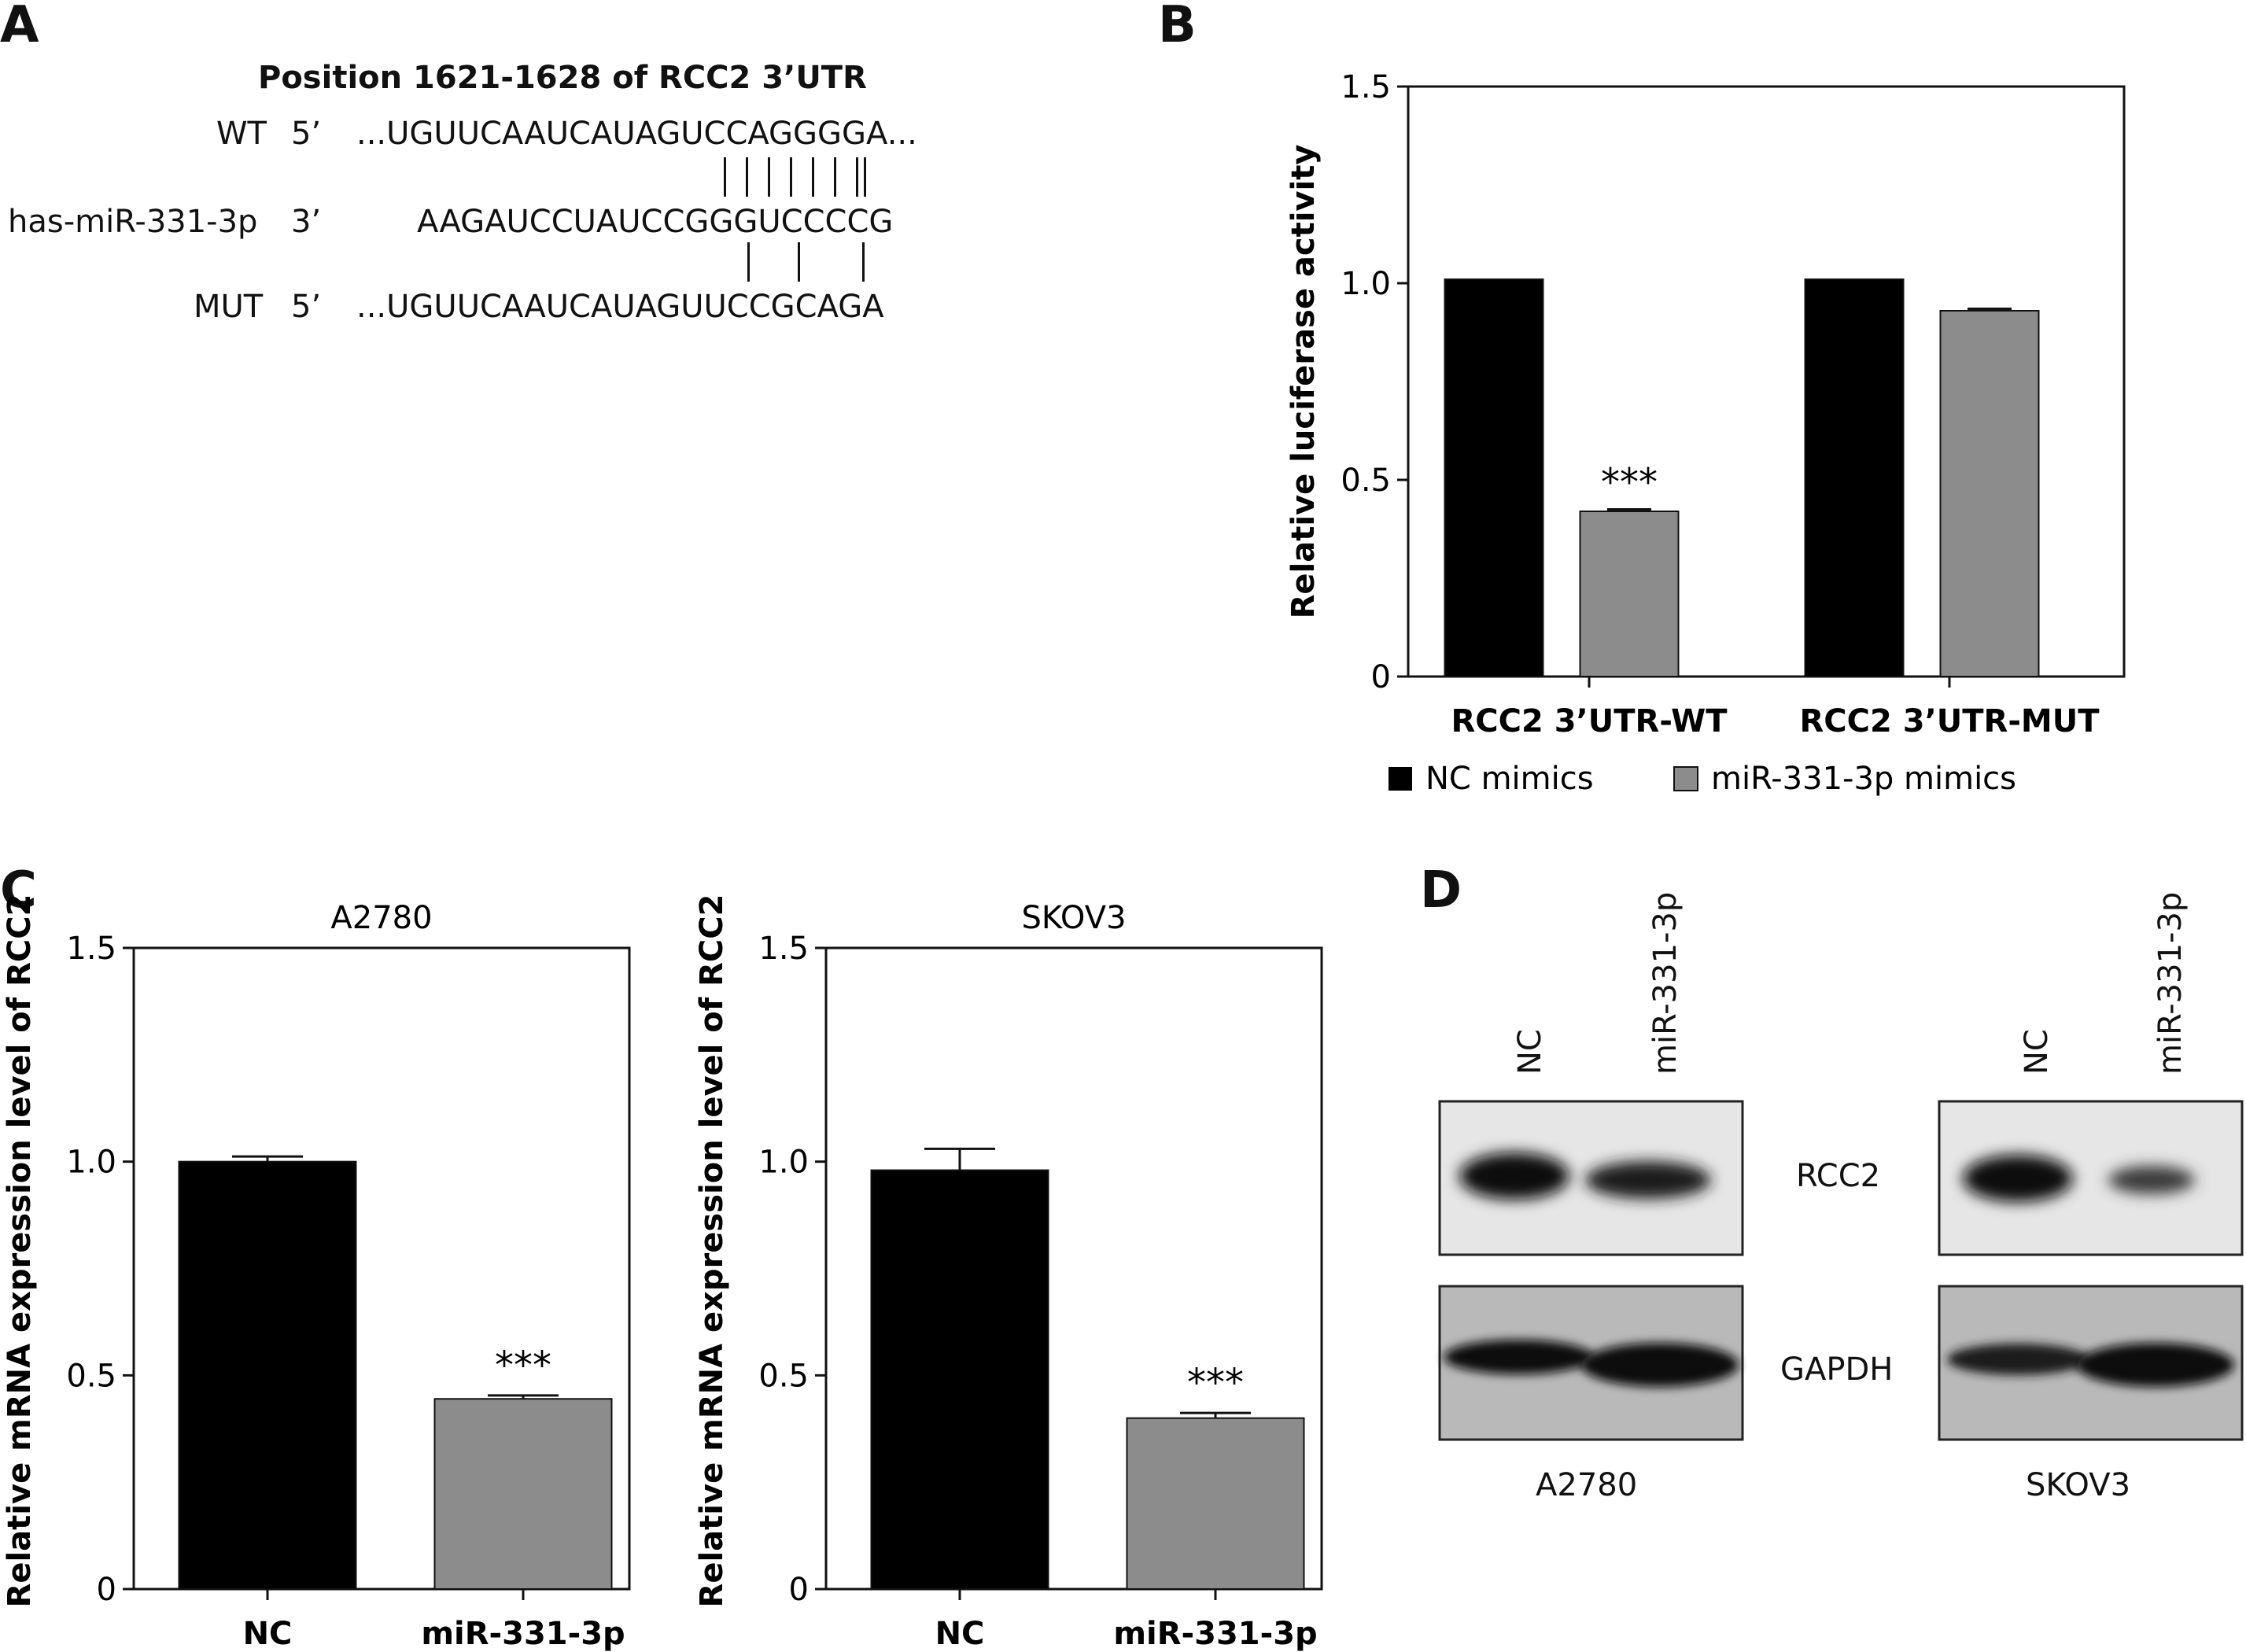  What do you see at coordinates (133, 222) in the screenshot?
I see `mirna-label: has-miR-331-3p` at bounding box center [133, 222].